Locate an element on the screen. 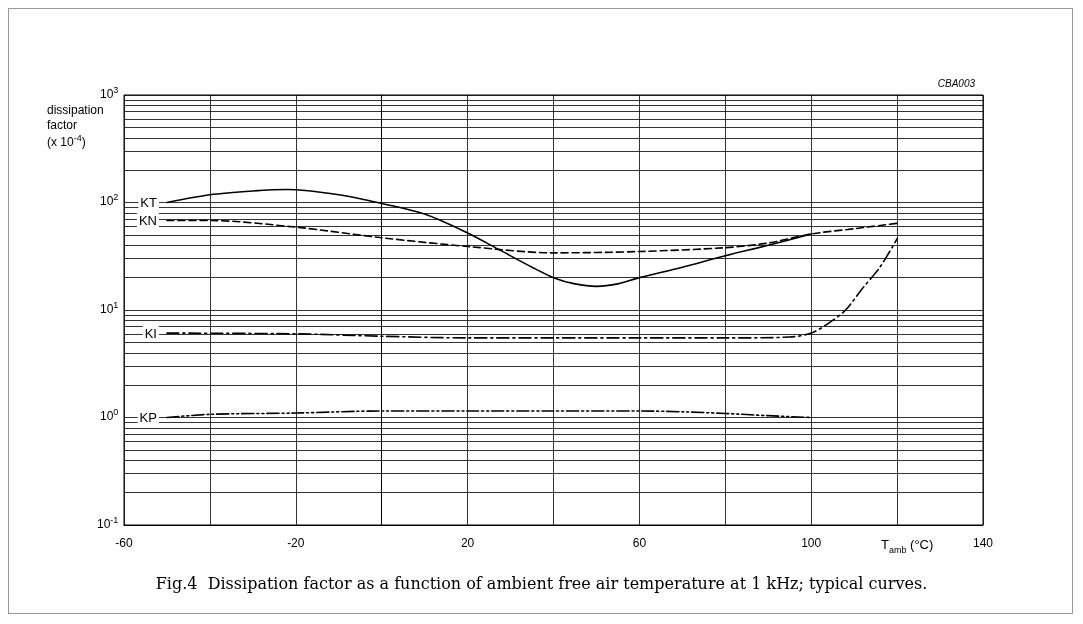 This screenshot has width=1083, height=624. y-tick-label: 10$^{1}$ is located at coordinates (109, 308).